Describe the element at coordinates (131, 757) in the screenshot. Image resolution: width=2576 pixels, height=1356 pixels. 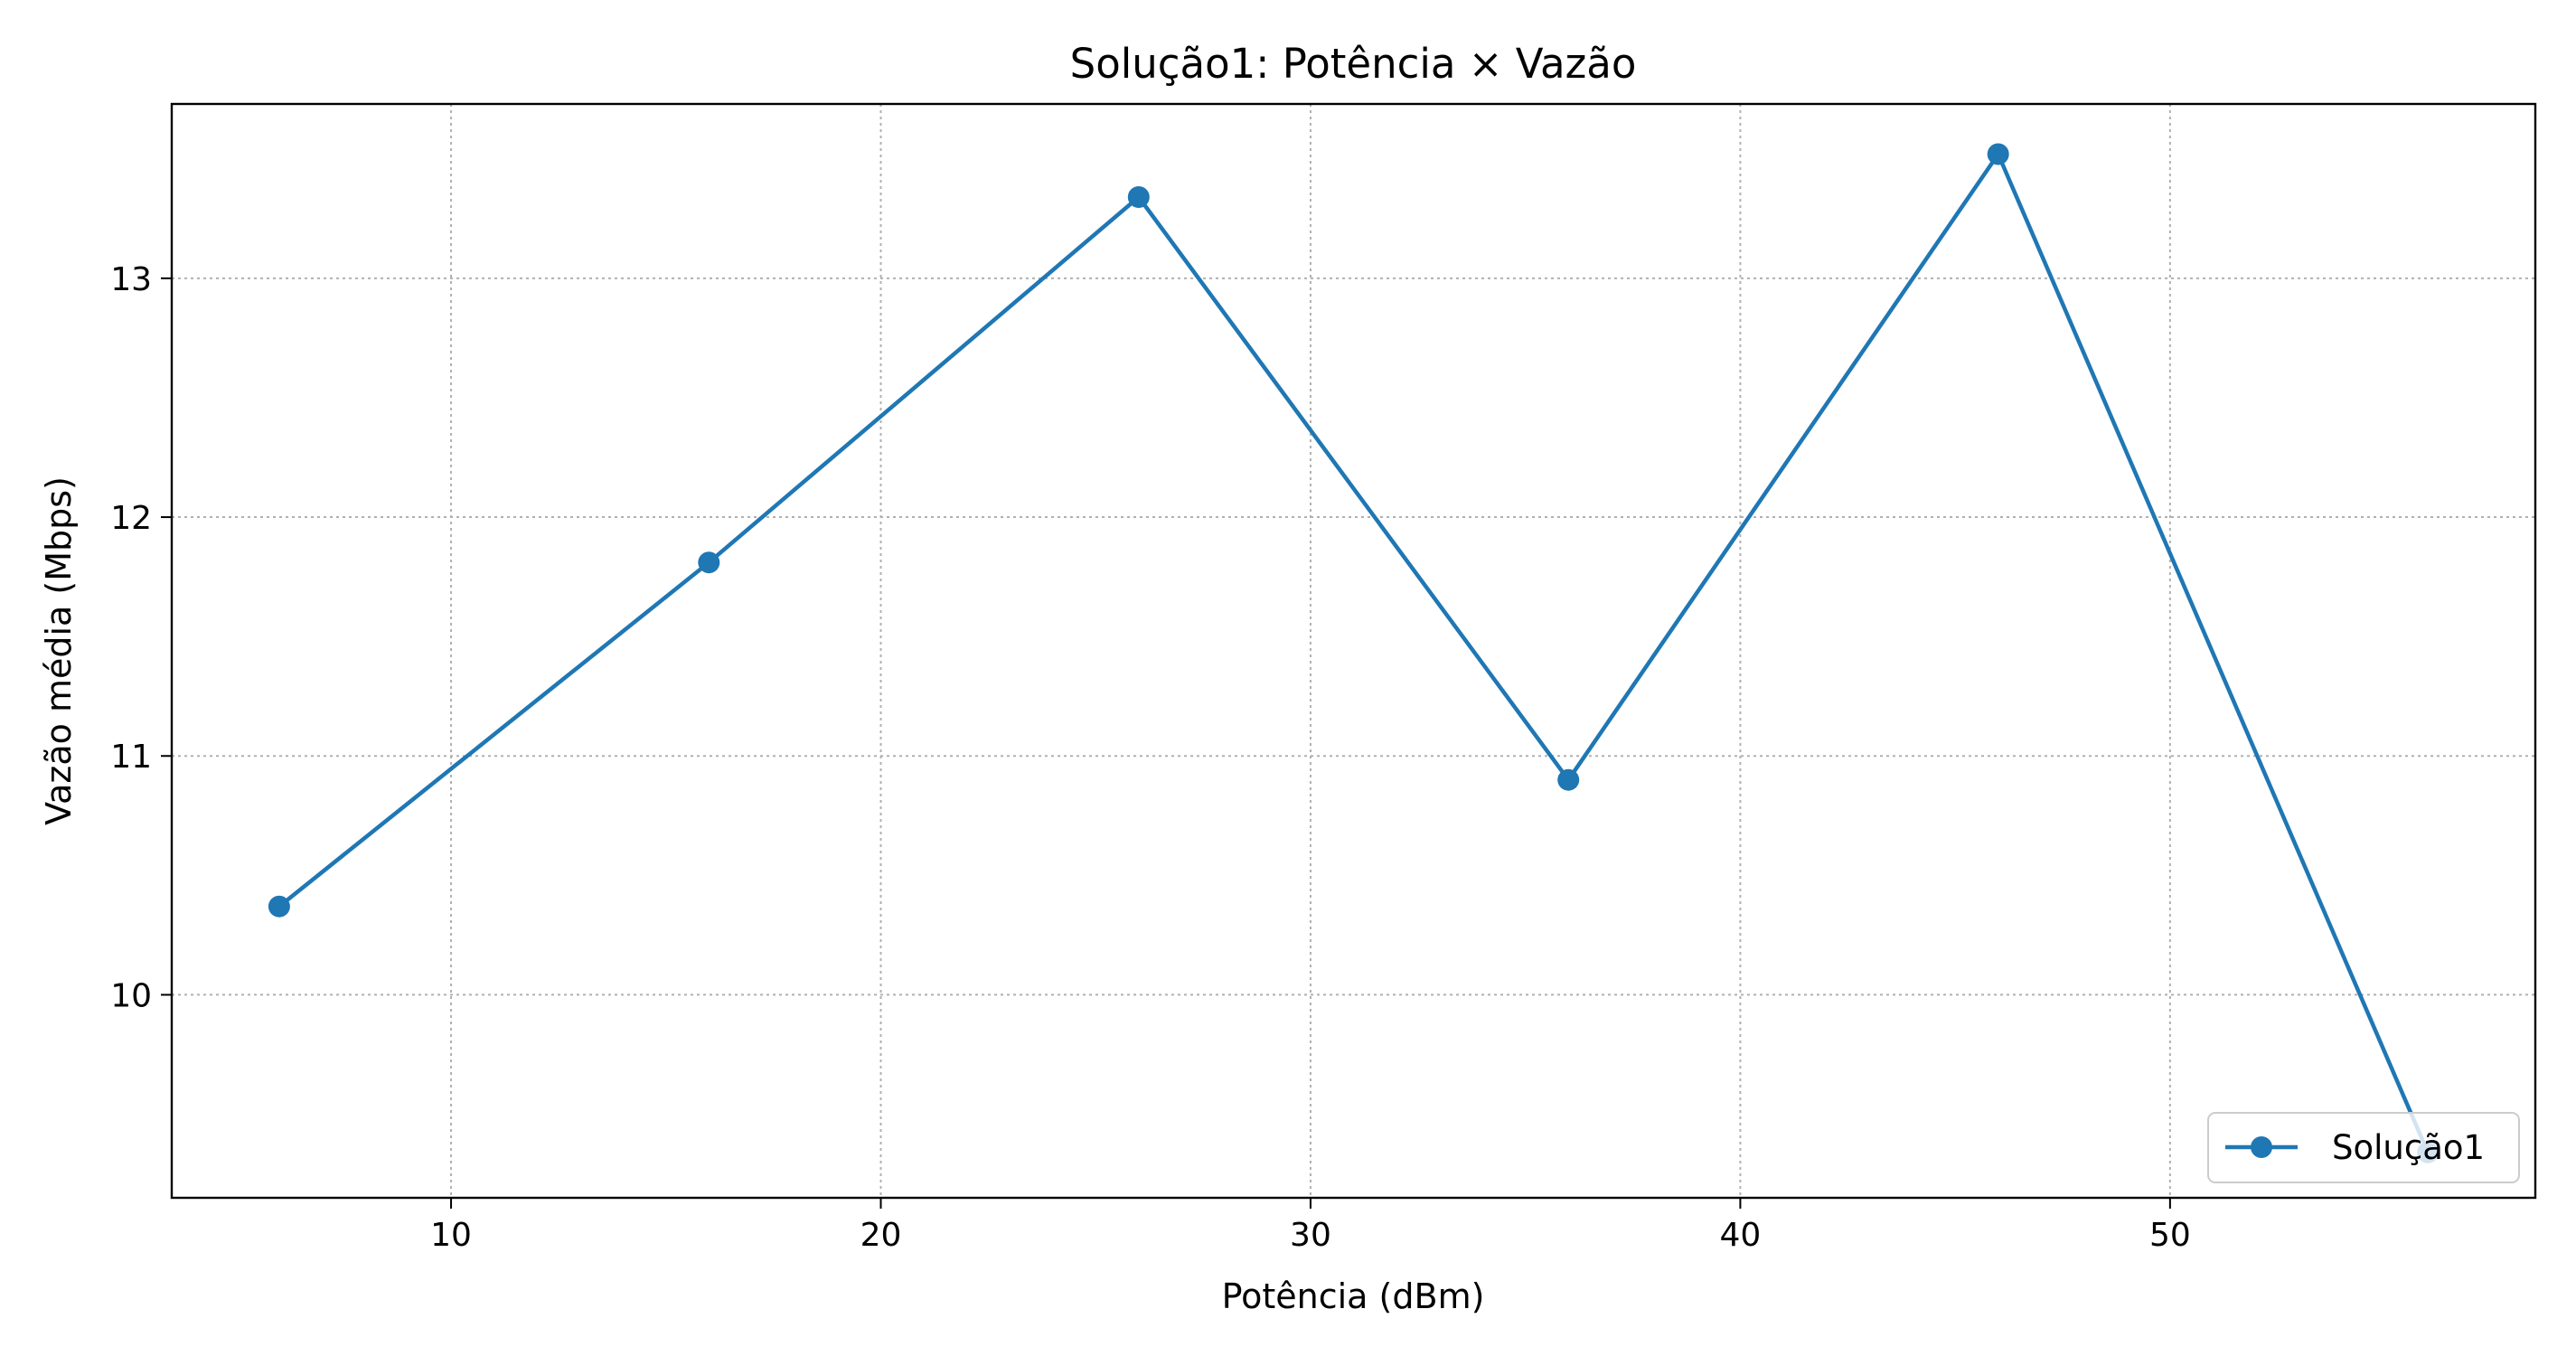
I see `y-tick-label: 11` at that location.